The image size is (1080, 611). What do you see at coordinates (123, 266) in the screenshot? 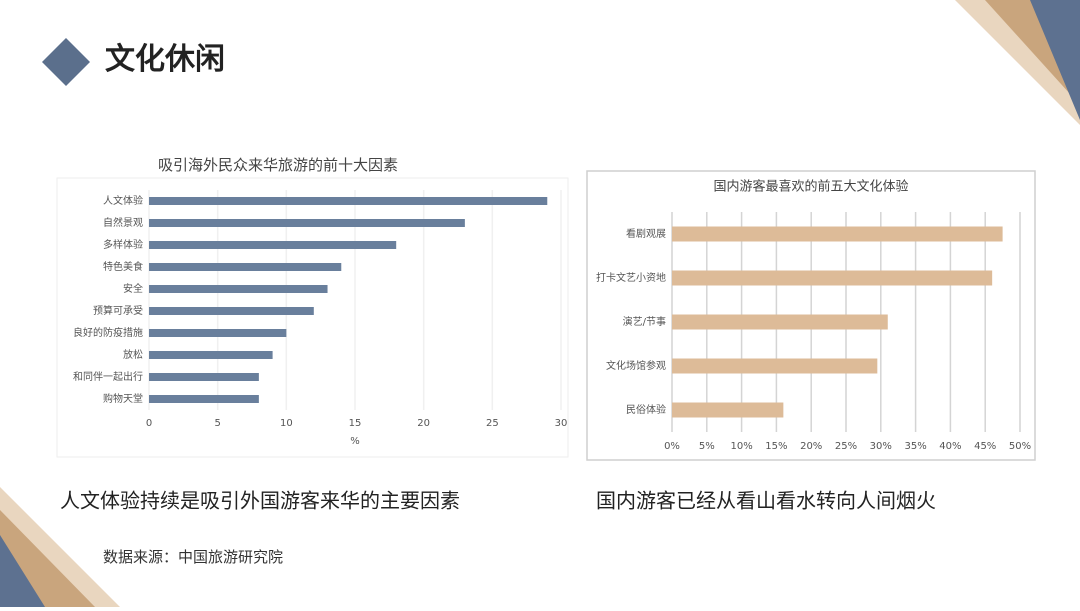
I see `y-tick-label: 特色美食` at bounding box center [123, 266].